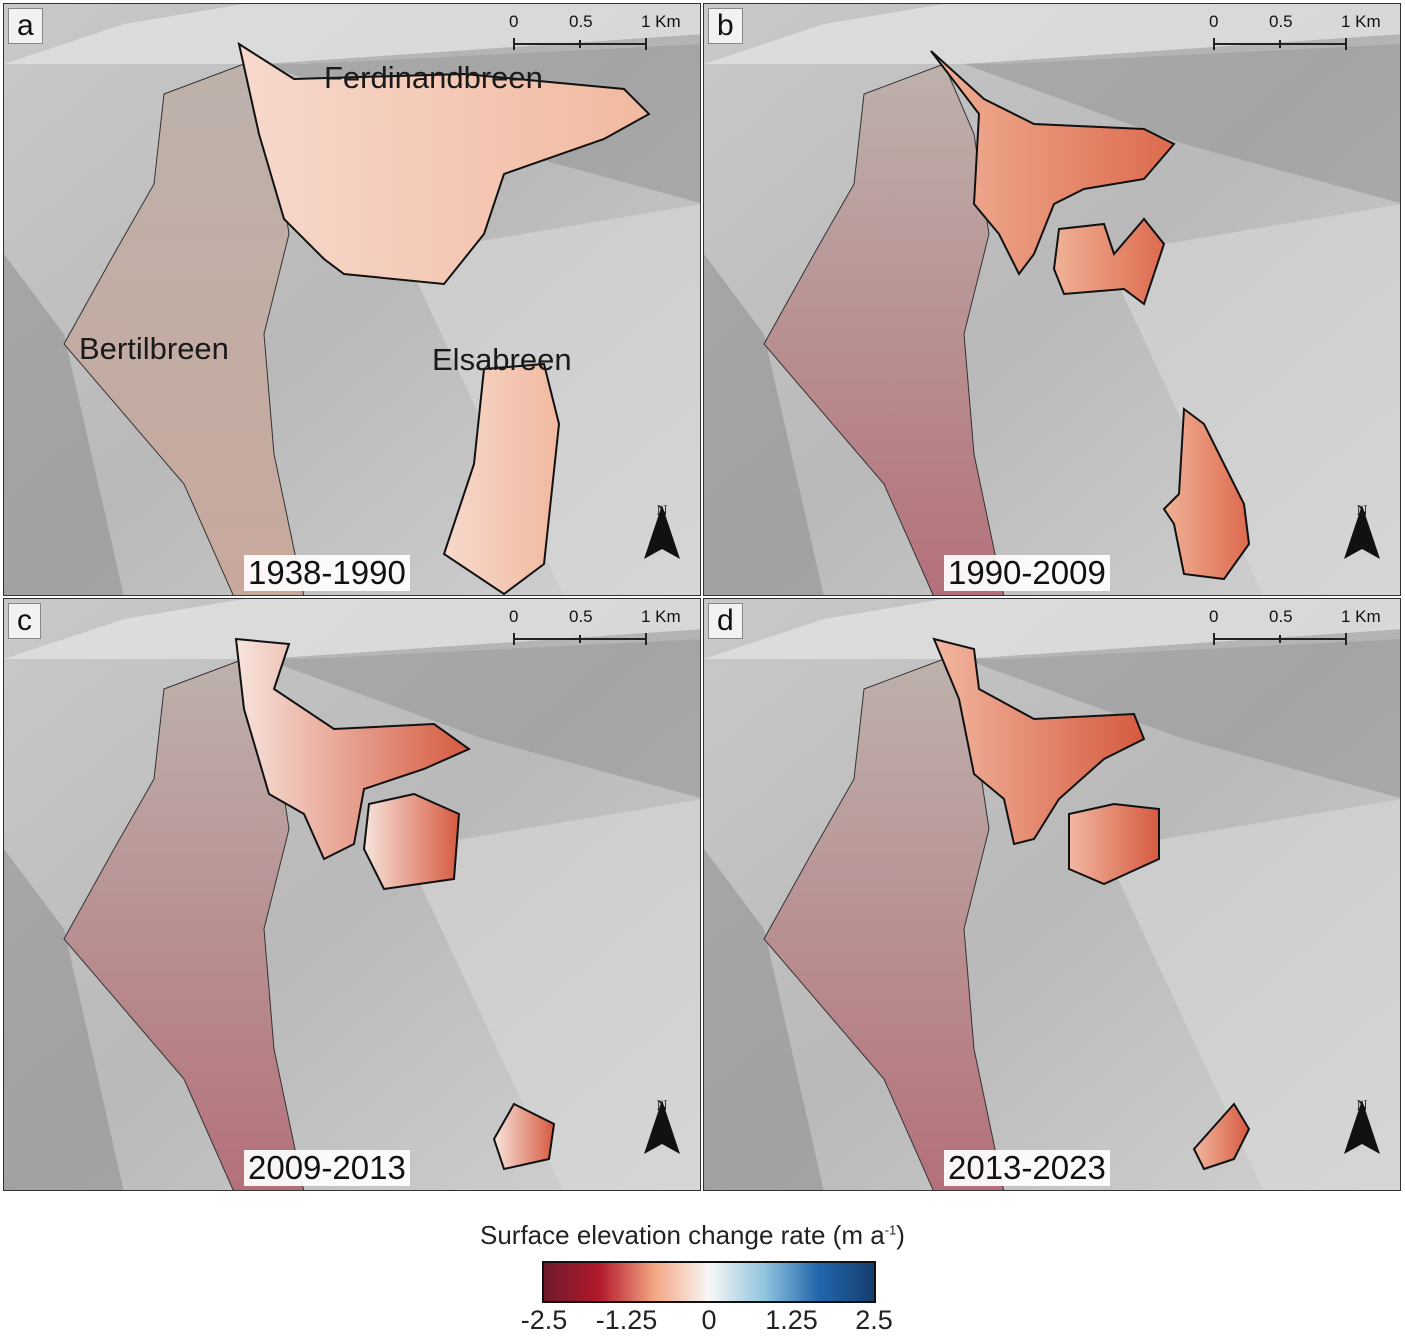  I want to click on colorbar-tick-label: -1.25, so click(626, 1320).